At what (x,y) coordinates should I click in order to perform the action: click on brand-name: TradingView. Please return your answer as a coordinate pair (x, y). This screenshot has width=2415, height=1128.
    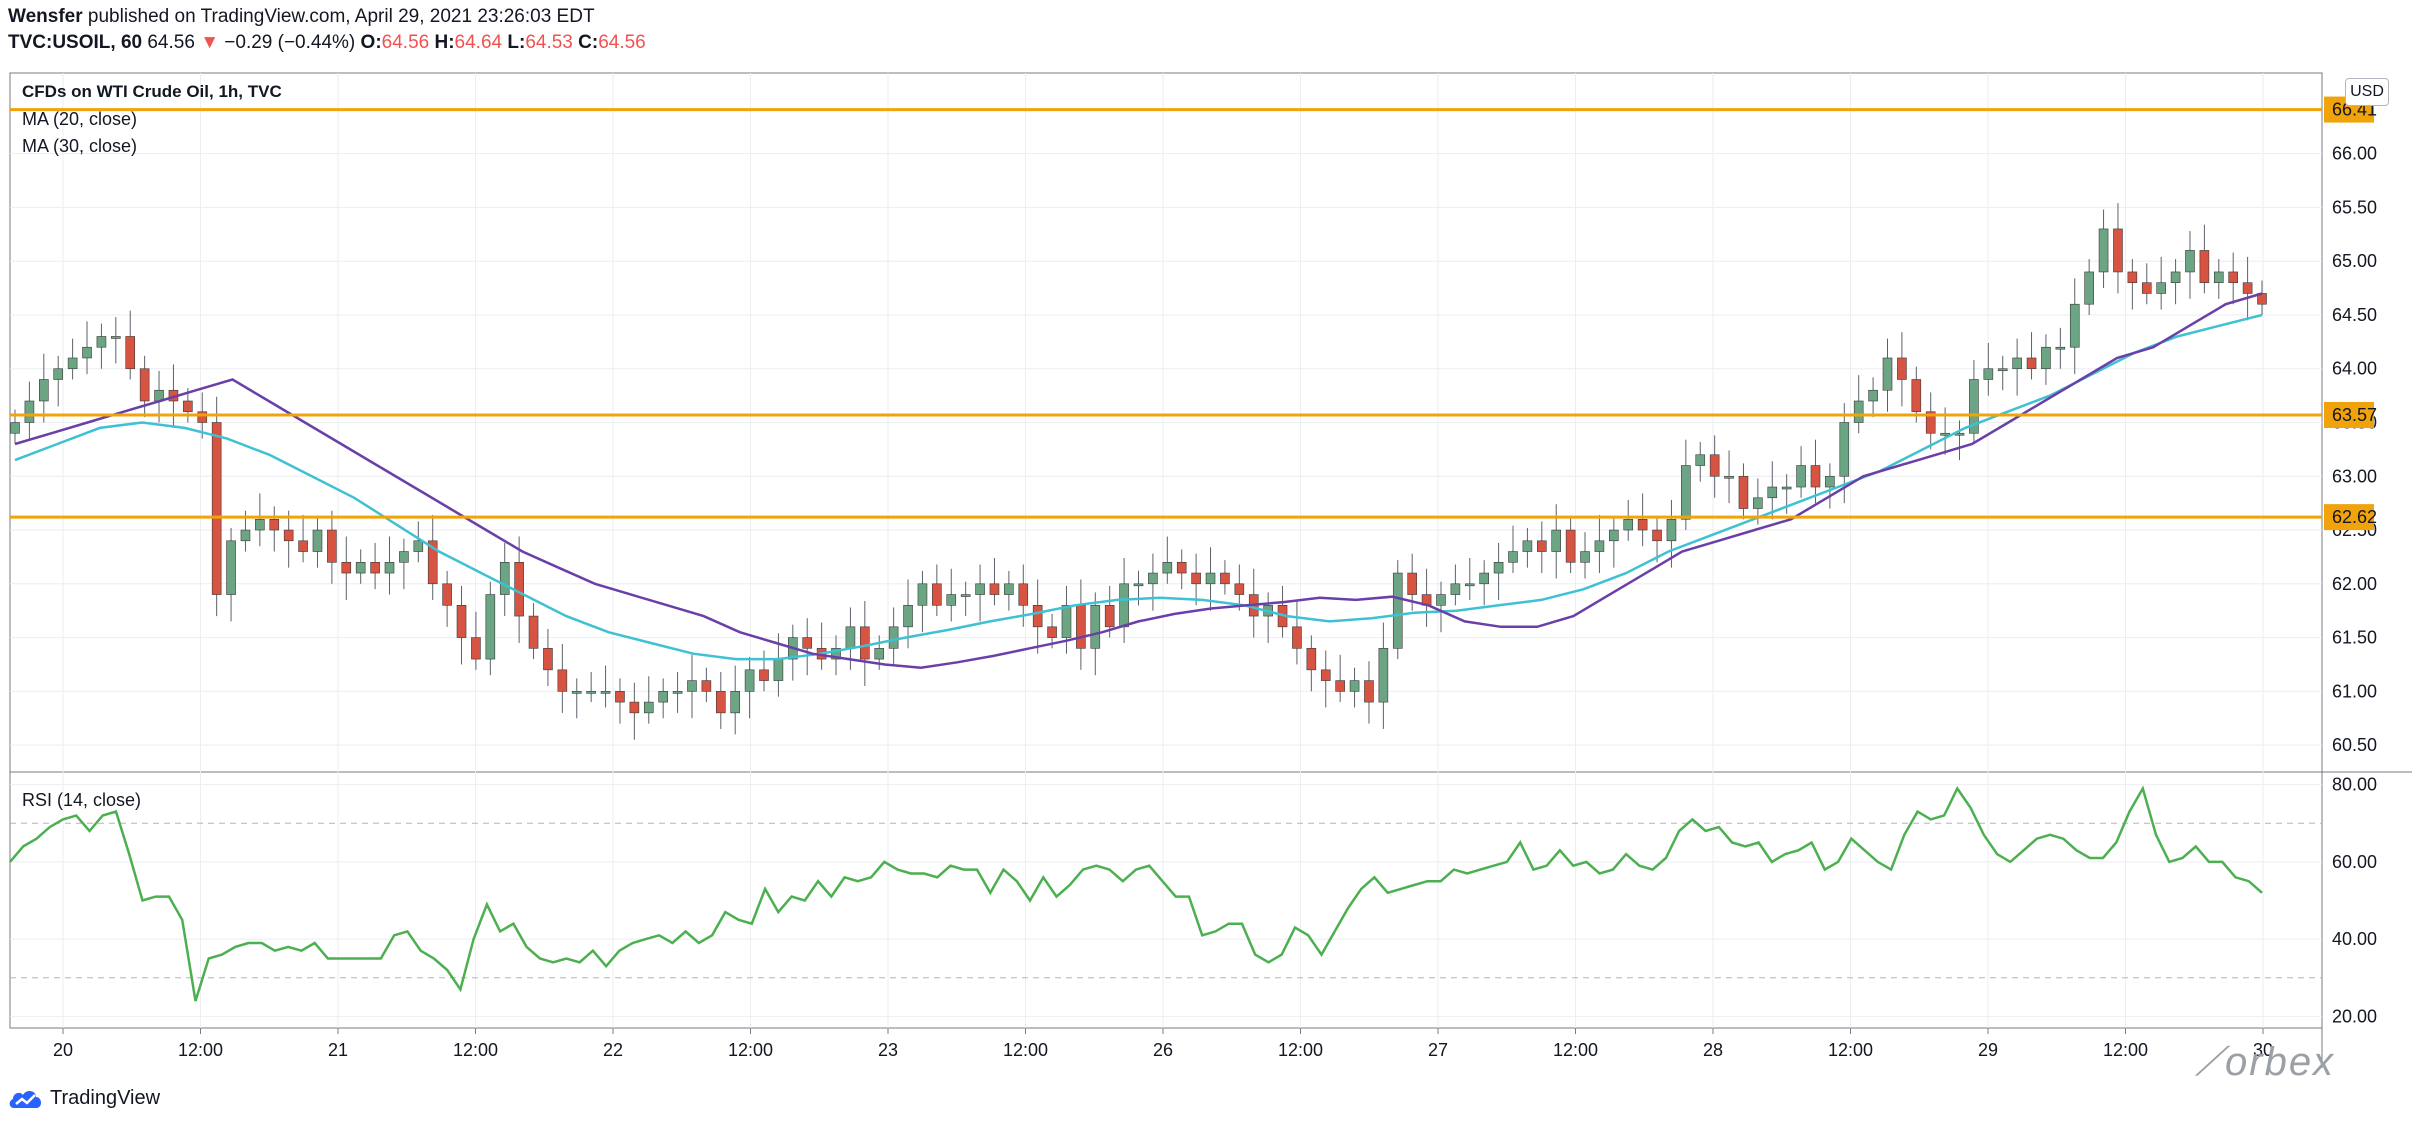
    Looking at the image, I should click on (105, 1098).